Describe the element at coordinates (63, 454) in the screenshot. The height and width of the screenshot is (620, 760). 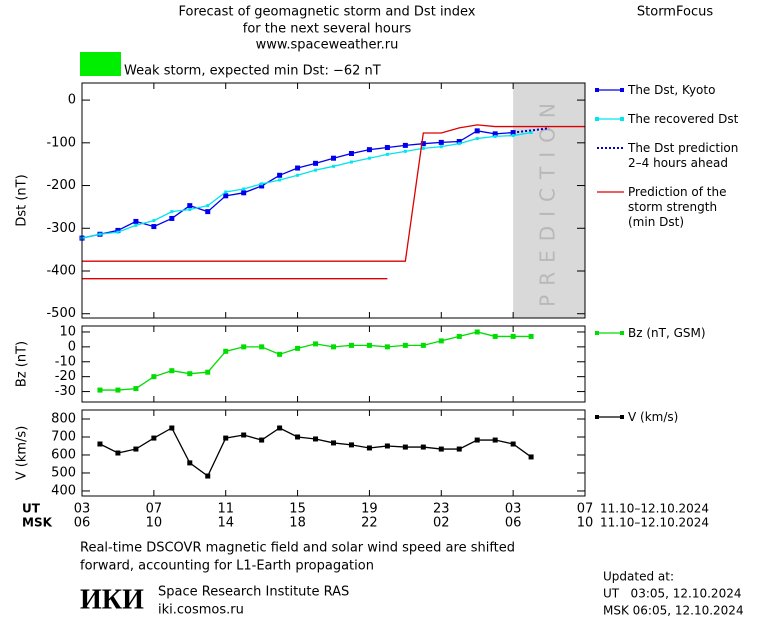
I see `y-tick-label: 600` at that location.